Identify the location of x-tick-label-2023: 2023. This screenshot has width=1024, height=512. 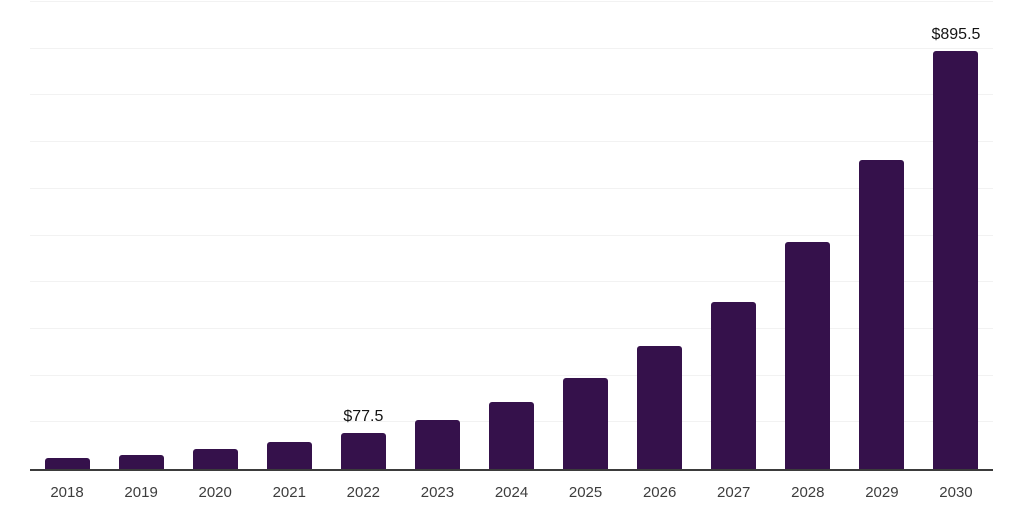
(437, 492).